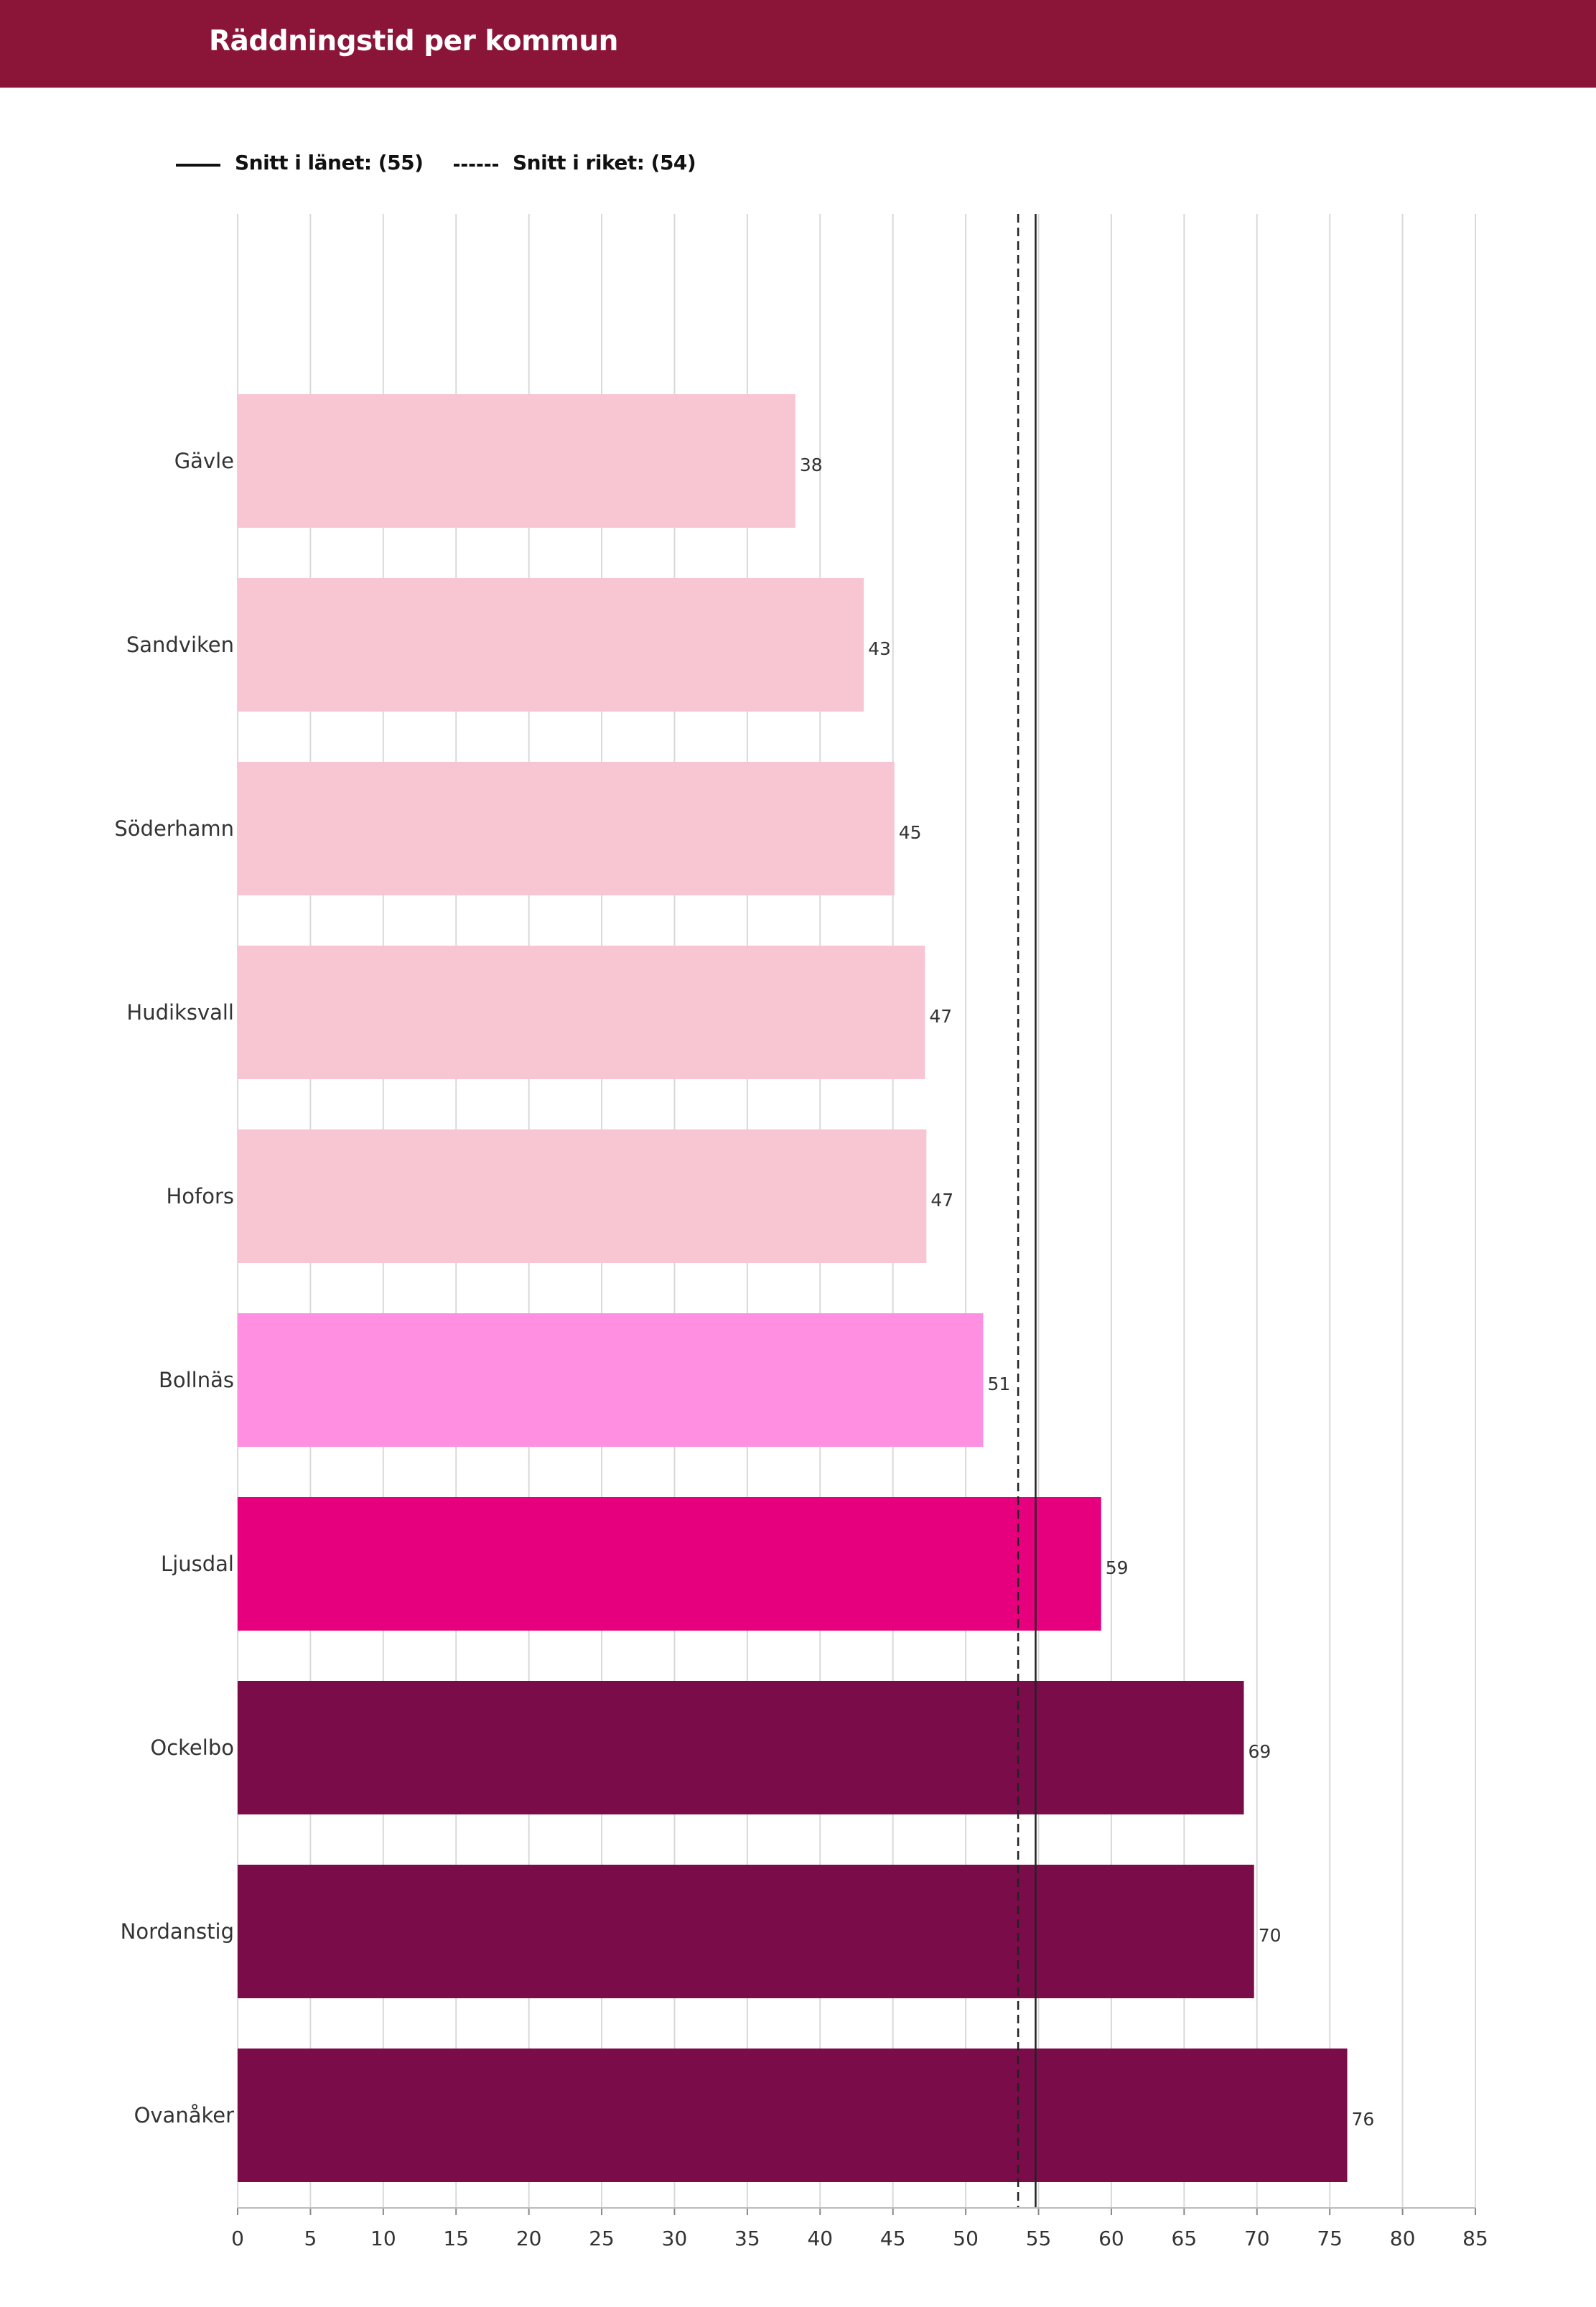 This screenshot has height=2307, width=1596. I want to click on category-label-ockelbo: Ockelbo, so click(192, 1747).